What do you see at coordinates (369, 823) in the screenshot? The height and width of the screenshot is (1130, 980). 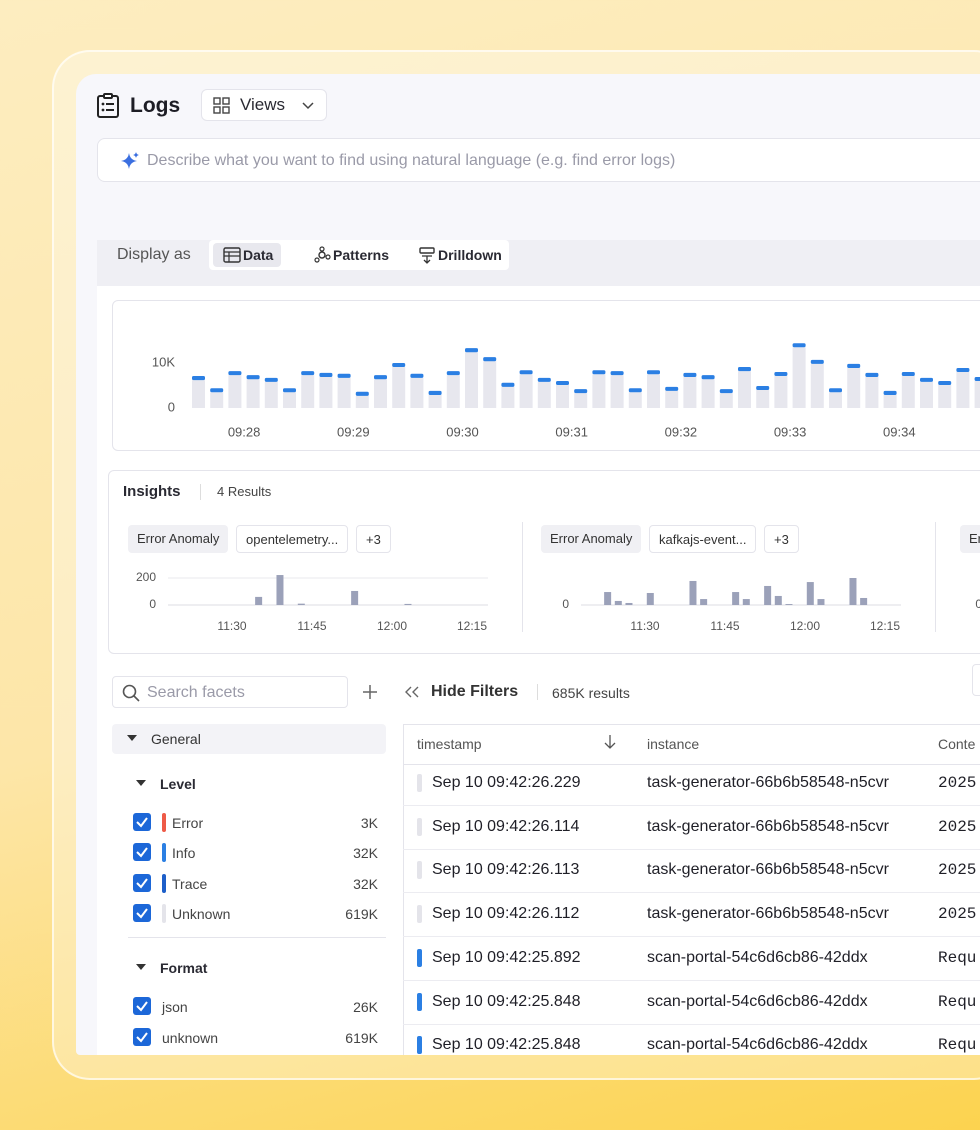 I see `facet-count: 3K` at bounding box center [369, 823].